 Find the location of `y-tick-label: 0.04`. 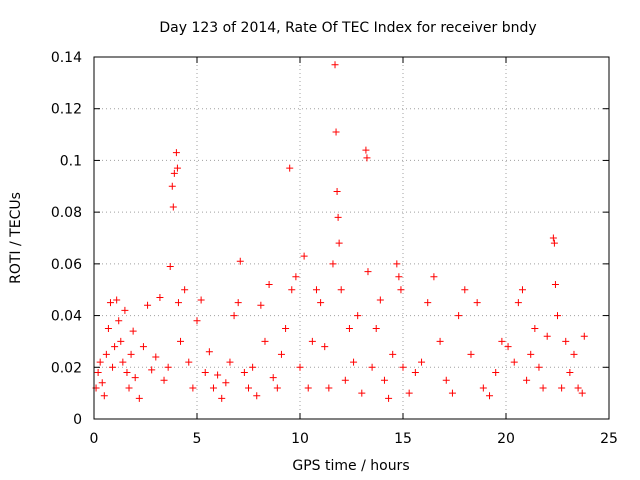

y-tick-label: 0.04 is located at coordinates (66, 317).